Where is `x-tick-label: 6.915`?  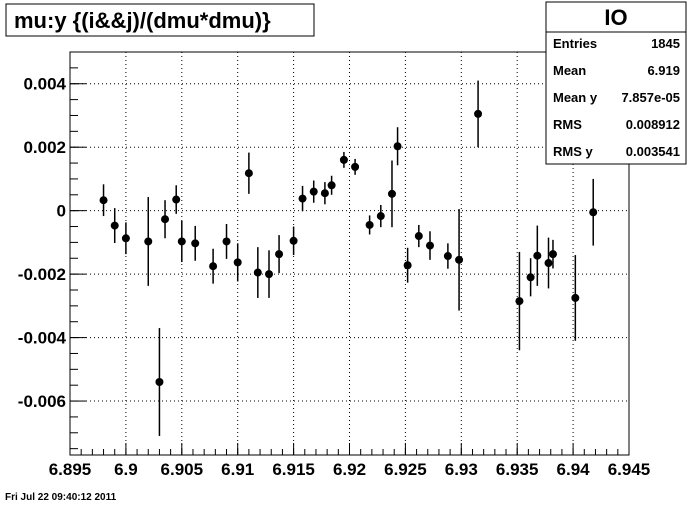
x-tick-label: 6.915 is located at coordinates (293, 469).